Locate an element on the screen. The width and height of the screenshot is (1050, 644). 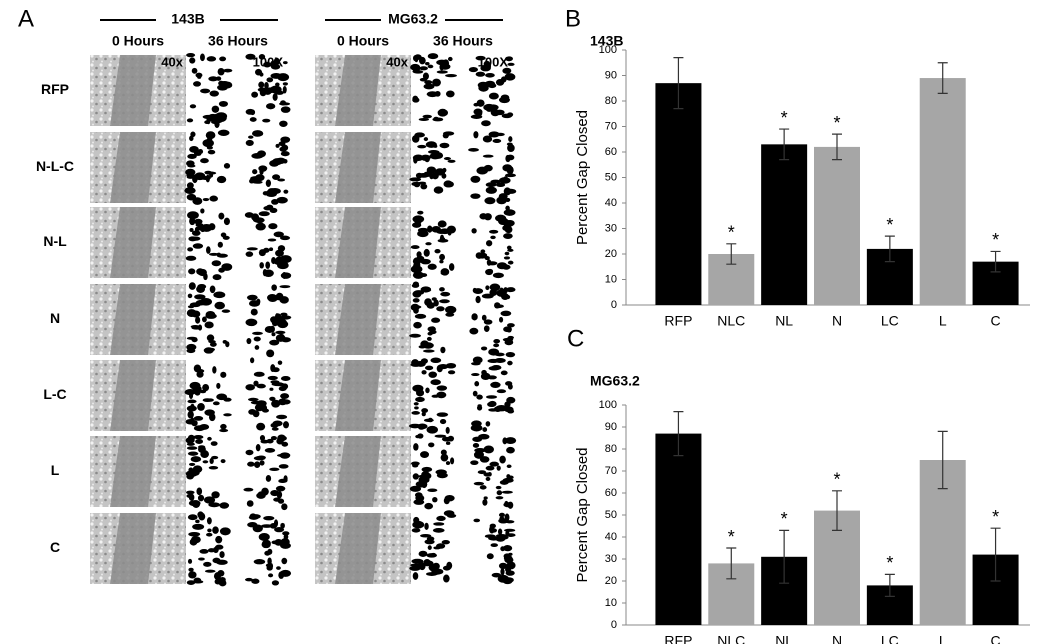
time-label: 36 Hours is located at coordinates (238, 41).